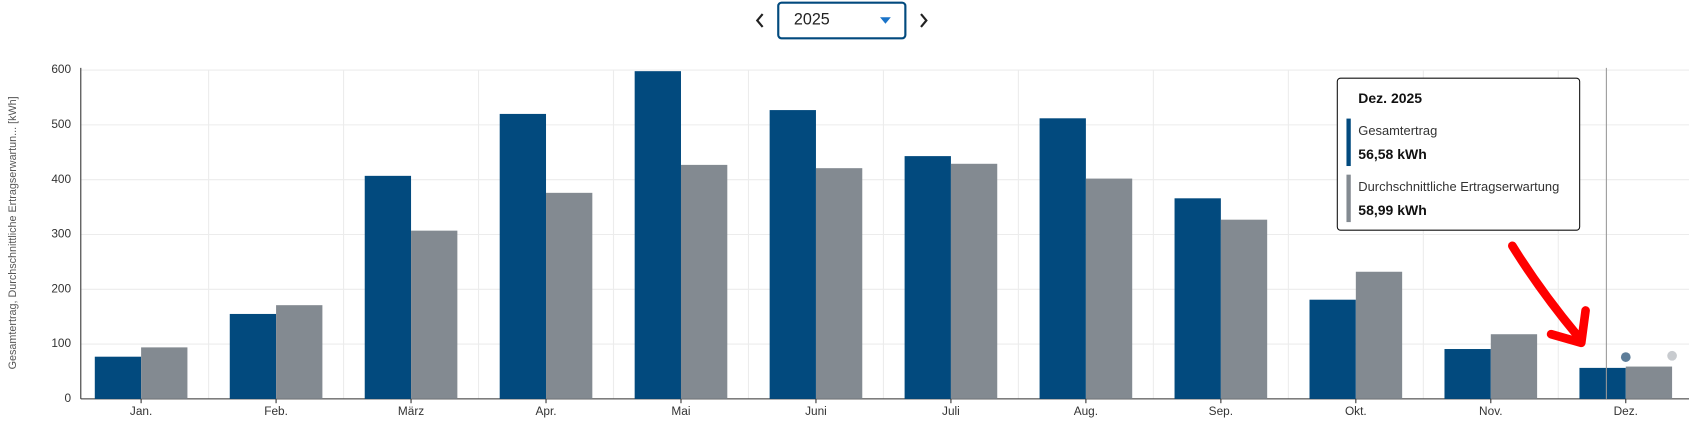 The height and width of the screenshot is (428, 1689). Describe the element at coordinates (842, 20) in the screenshot. I see `year-dropdown` at that location.